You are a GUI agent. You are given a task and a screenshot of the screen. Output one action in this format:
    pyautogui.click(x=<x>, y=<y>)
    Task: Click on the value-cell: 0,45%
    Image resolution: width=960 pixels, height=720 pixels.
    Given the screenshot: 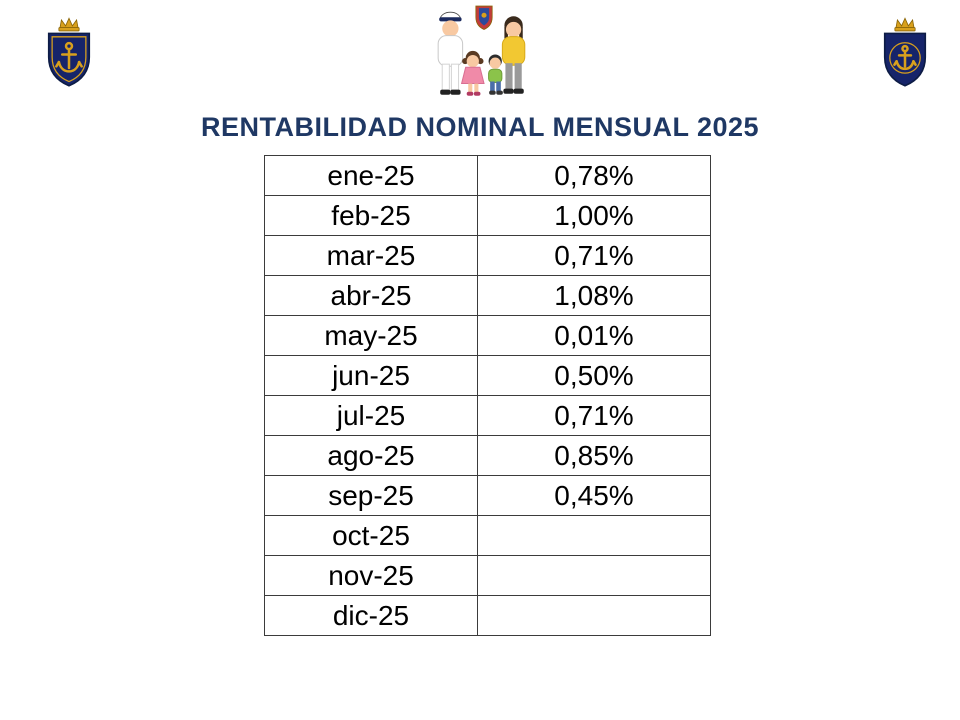 What is the action you would take?
    pyautogui.click(x=594, y=495)
    